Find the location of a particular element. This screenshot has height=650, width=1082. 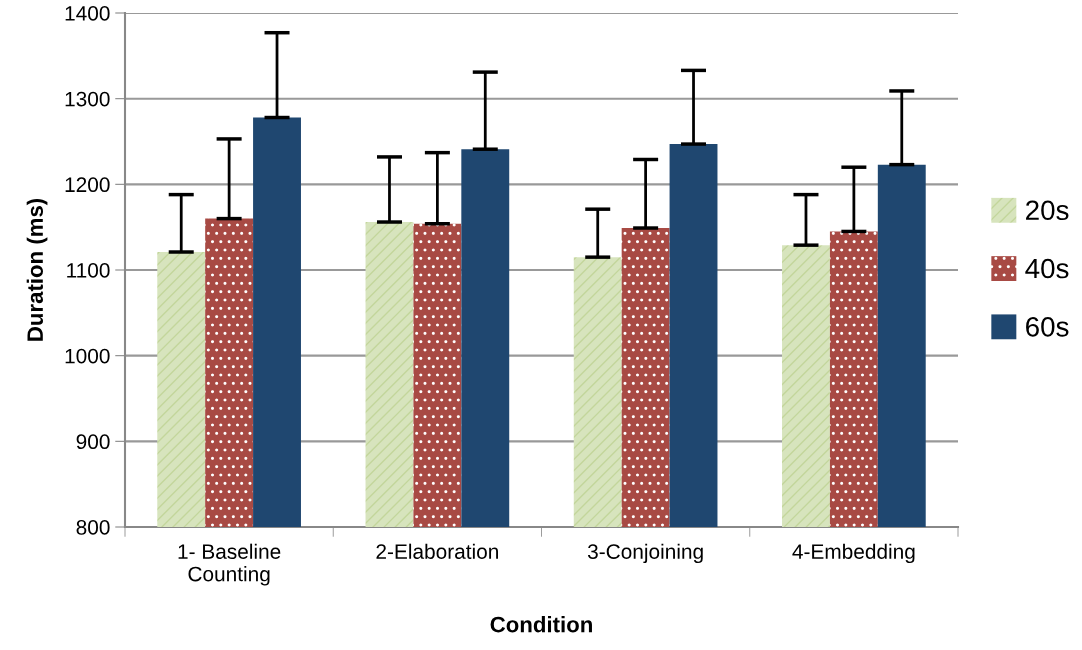

y-tick-label: 1300 is located at coordinates (87, 99).